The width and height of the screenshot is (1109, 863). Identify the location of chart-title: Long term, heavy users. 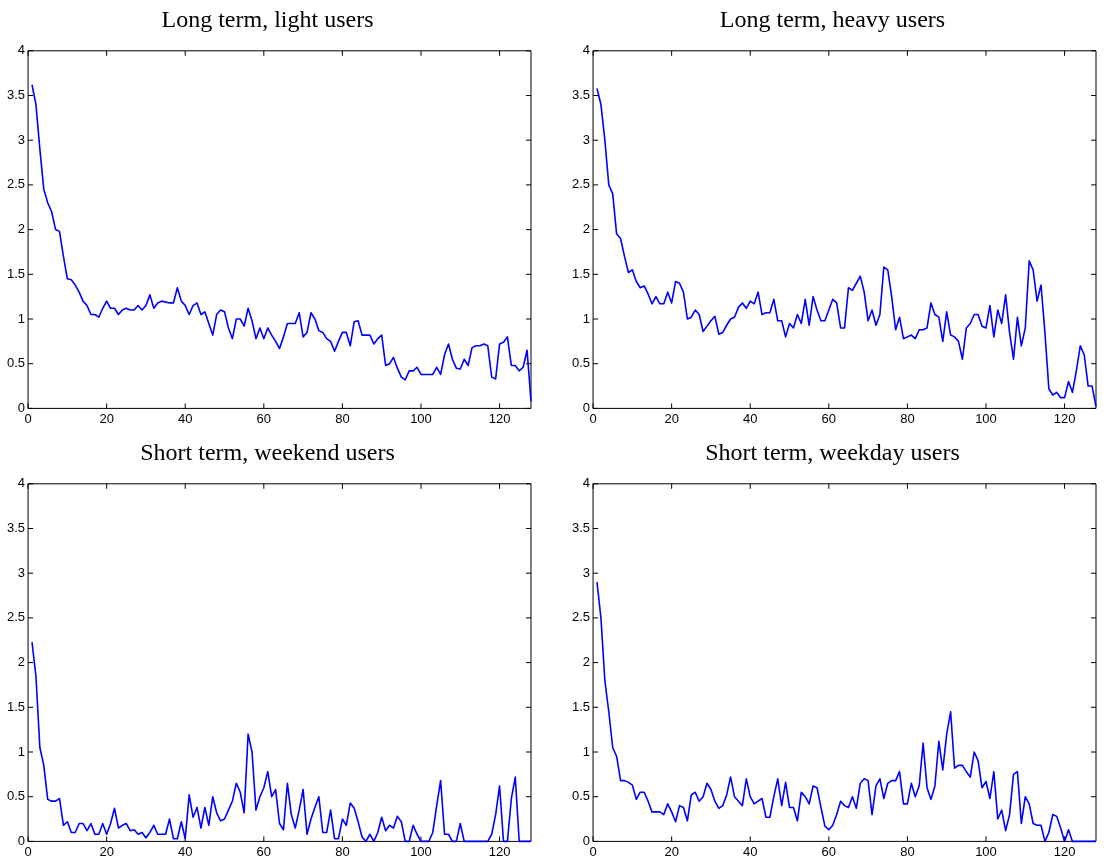
(832, 18).